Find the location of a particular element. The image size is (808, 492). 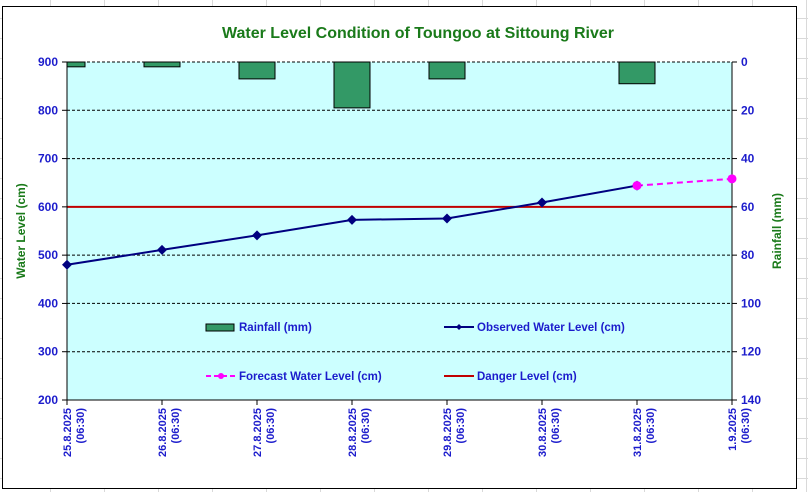

y2-tick-label: 140 is located at coordinates (751, 400).